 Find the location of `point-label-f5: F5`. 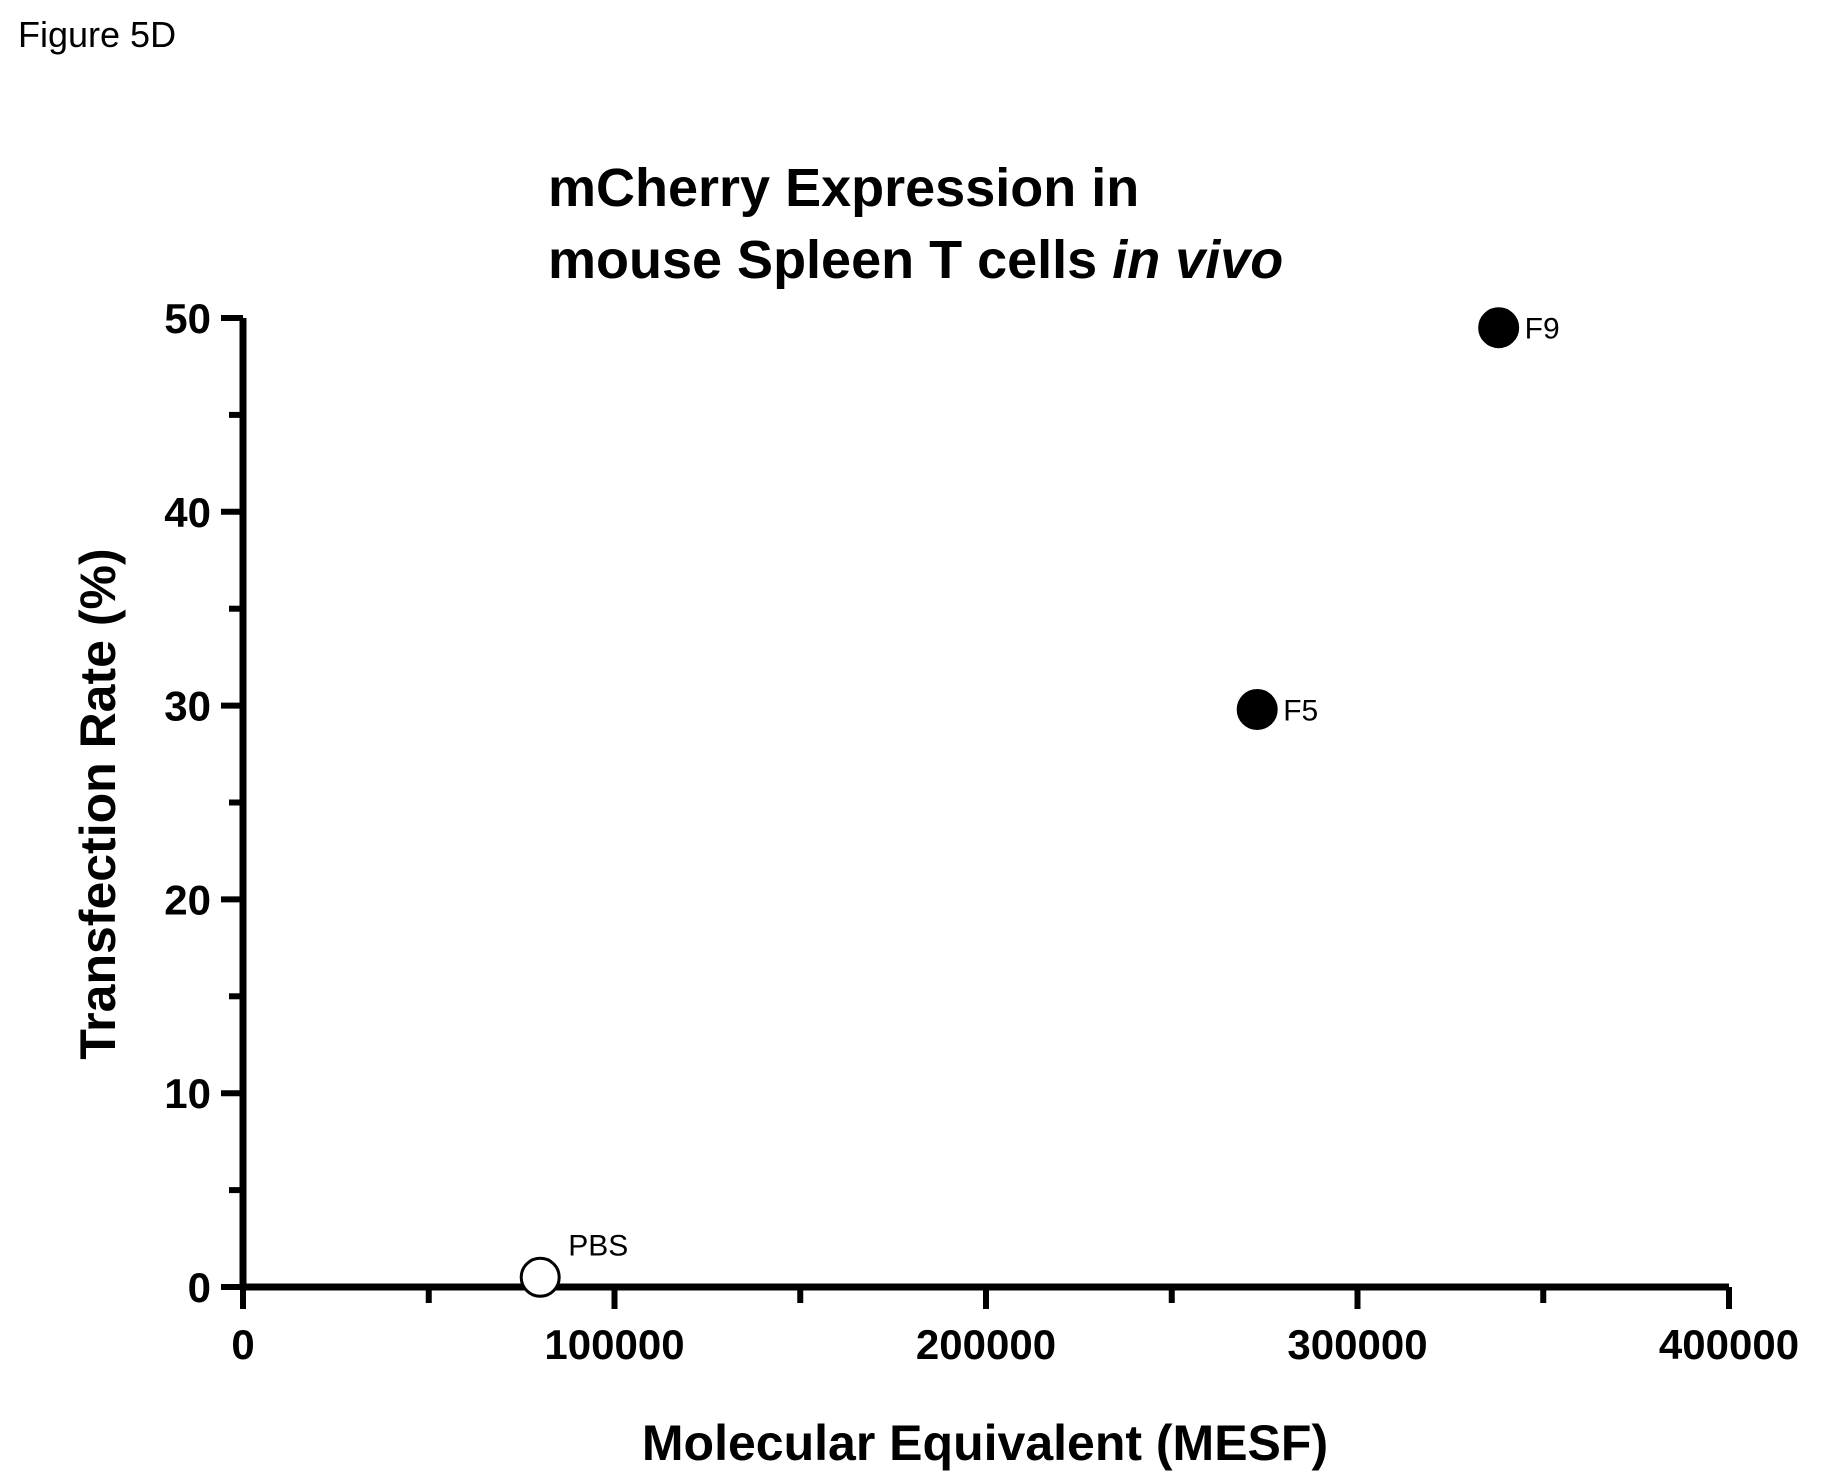

point-label-f5: F5 is located at coordinates (1300, 710).